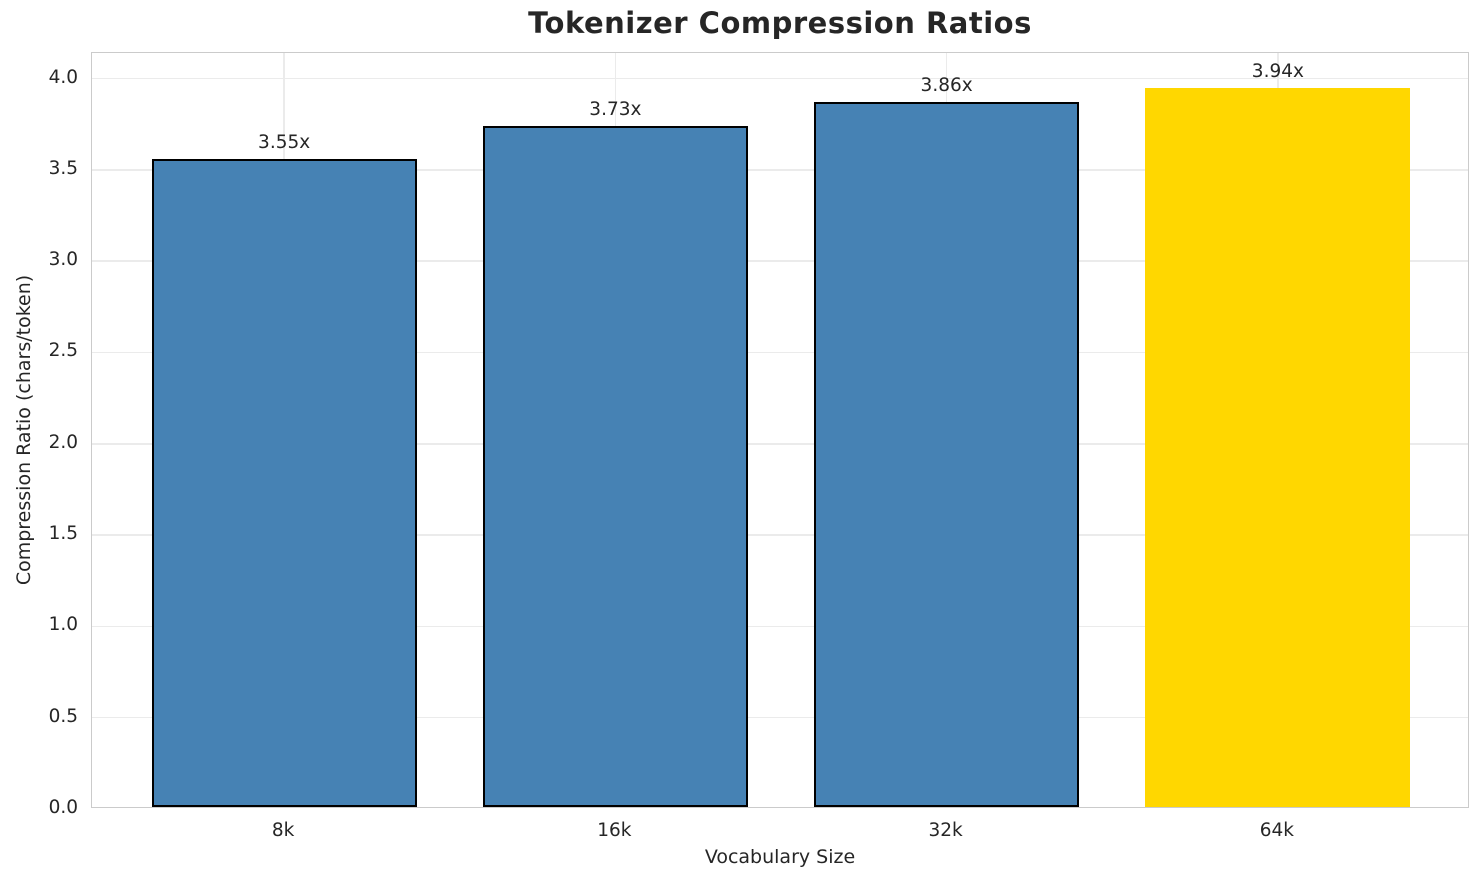  What do you see at coordinates (63, 77) in the screenshot?
I see `y-tick-label: 4.0` at bounding box center [63, 77].